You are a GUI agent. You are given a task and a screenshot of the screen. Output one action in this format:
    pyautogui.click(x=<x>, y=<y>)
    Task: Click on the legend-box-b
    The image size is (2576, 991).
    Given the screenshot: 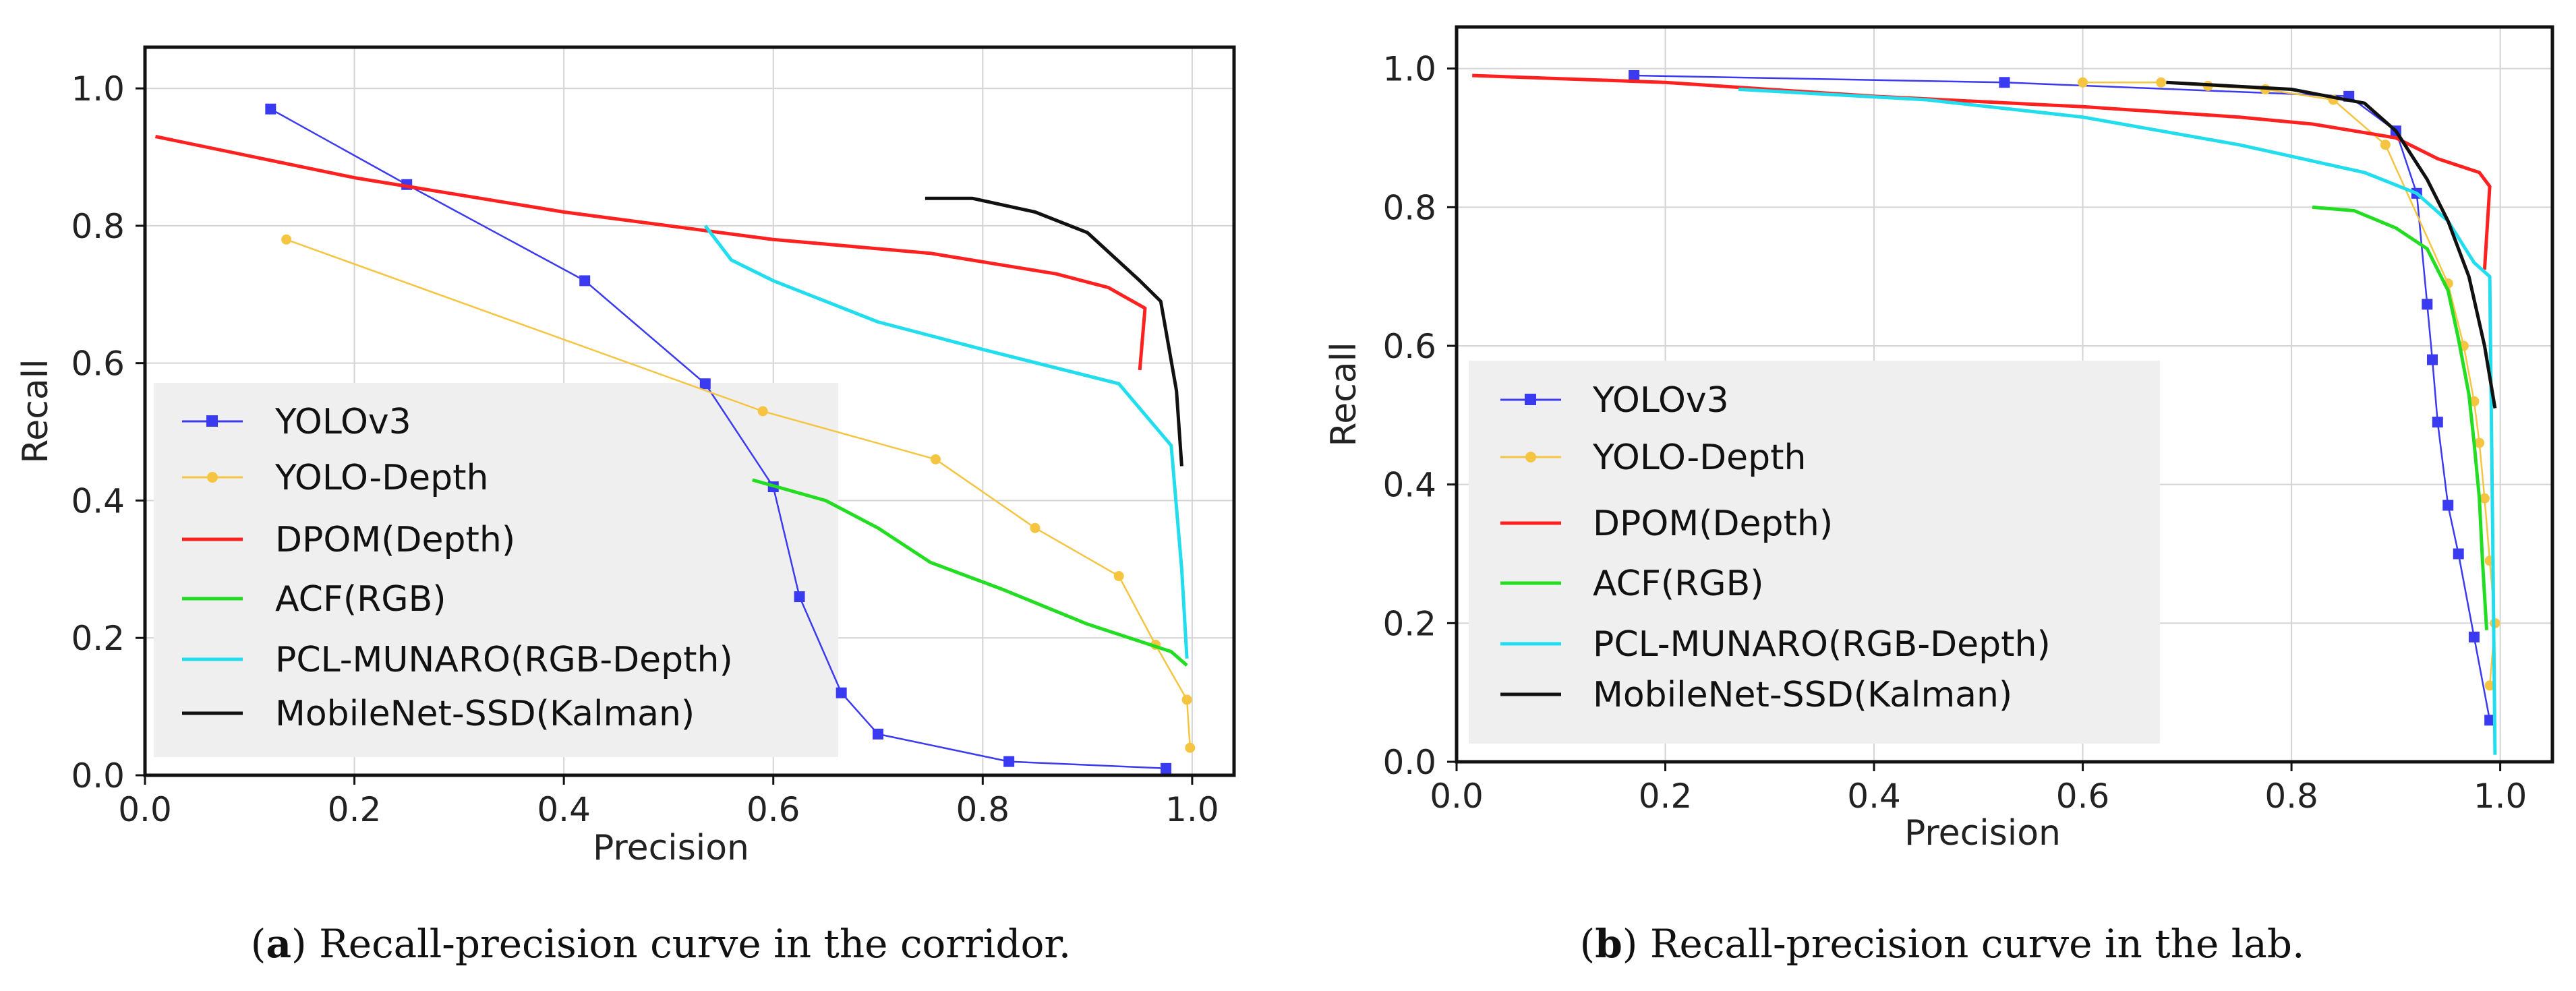 What is the action you would take?
    pyautogui.click(x=1815, y=553)
    